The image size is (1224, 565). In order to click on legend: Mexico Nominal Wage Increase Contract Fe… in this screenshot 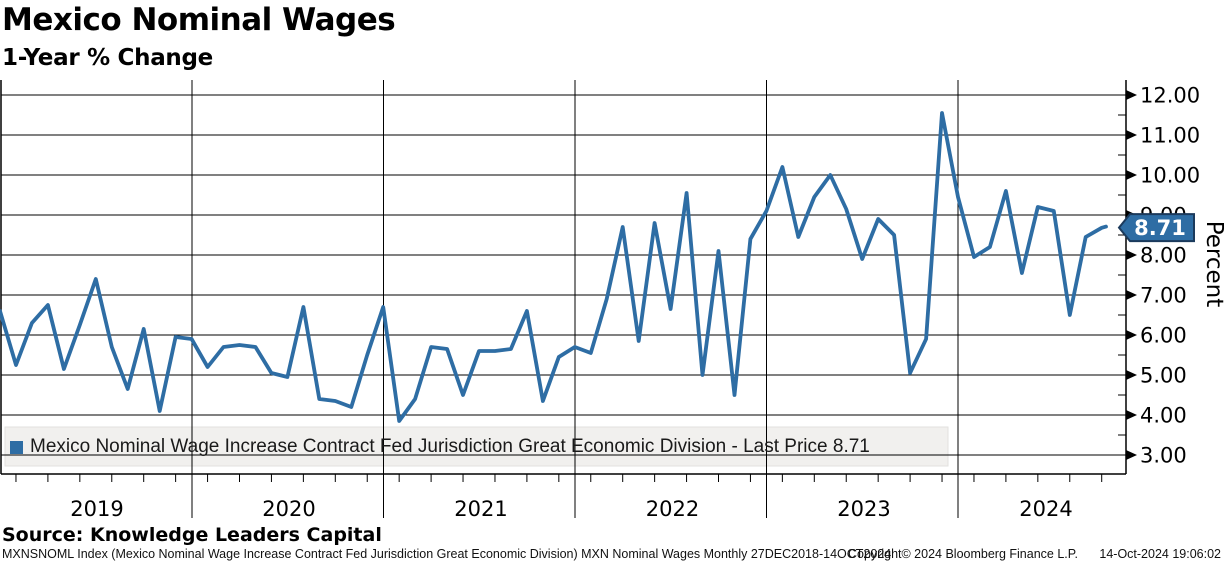, I will do `click(440, 447)`.